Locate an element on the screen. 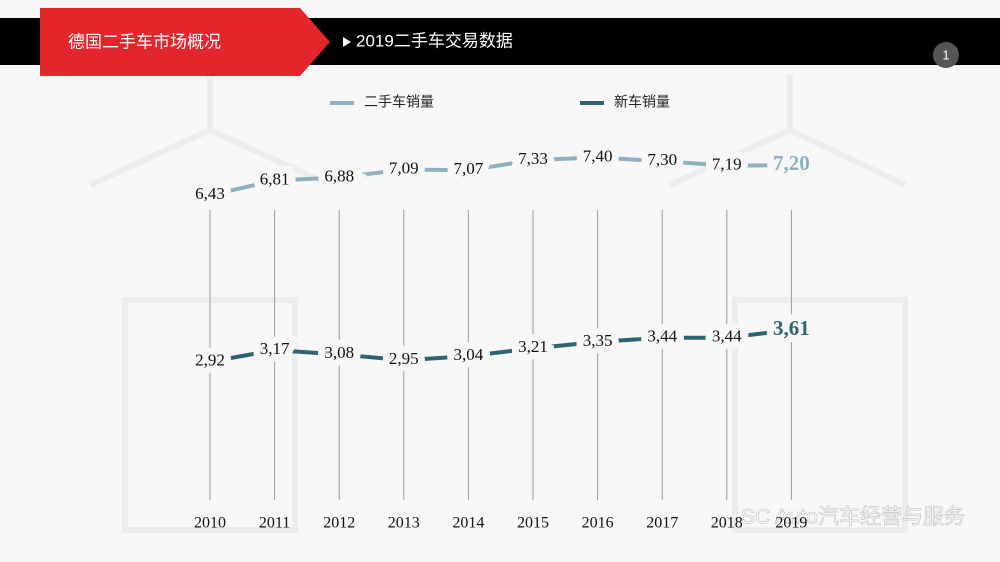  title-bullet is located at coordinates (347, 42).